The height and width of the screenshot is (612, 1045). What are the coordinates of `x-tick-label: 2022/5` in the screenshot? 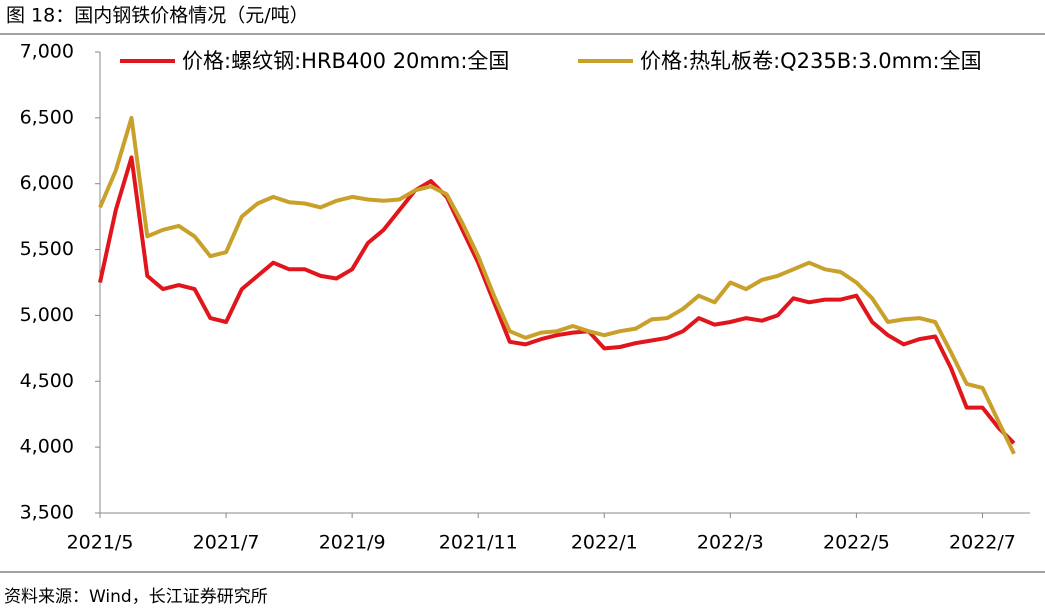 It's located at (856, 543).